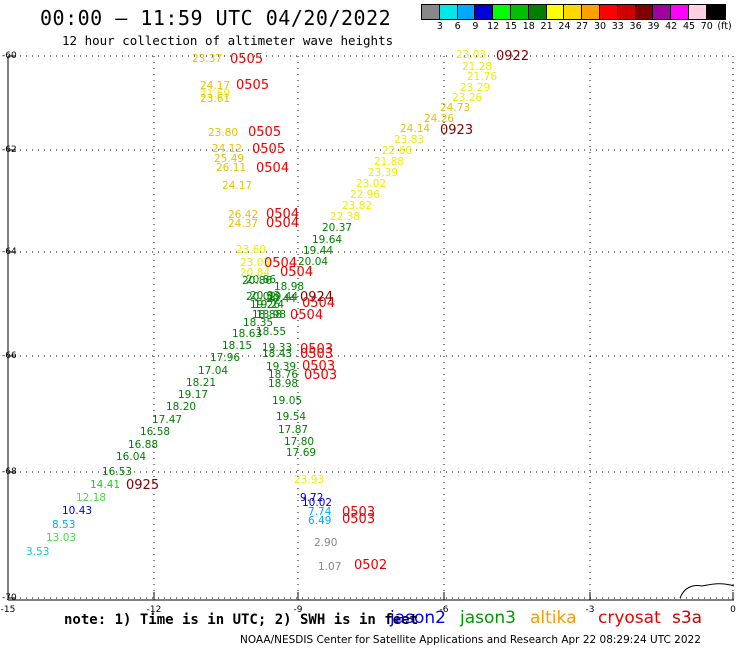 This screenshot has width=740, height=650. I want to click on wave-height-label: 20.37, so click(337, 228).